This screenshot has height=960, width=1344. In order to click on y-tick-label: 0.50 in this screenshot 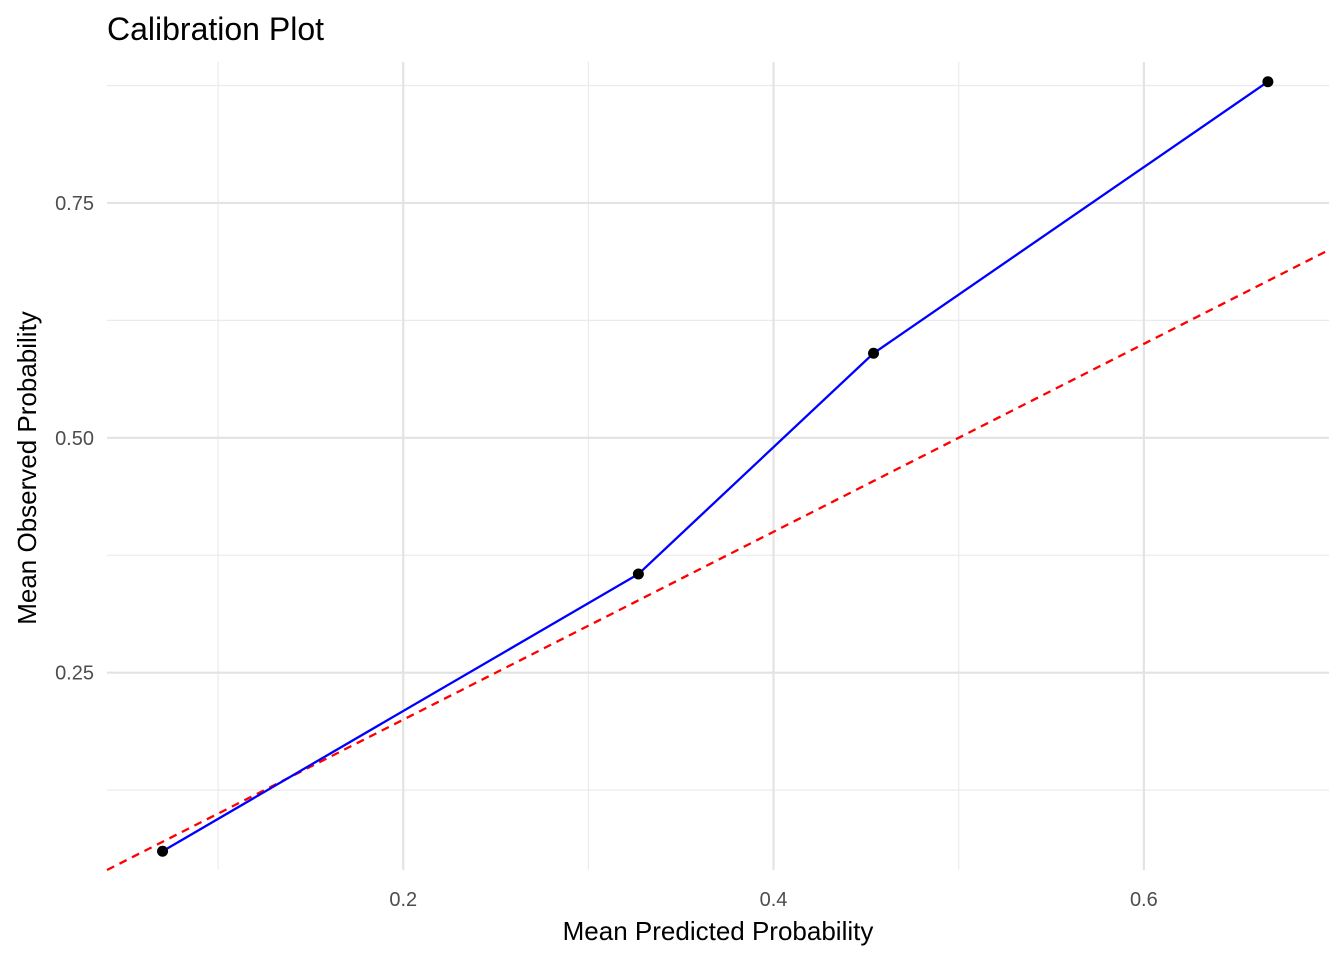, I will do `click(74, 439)`.